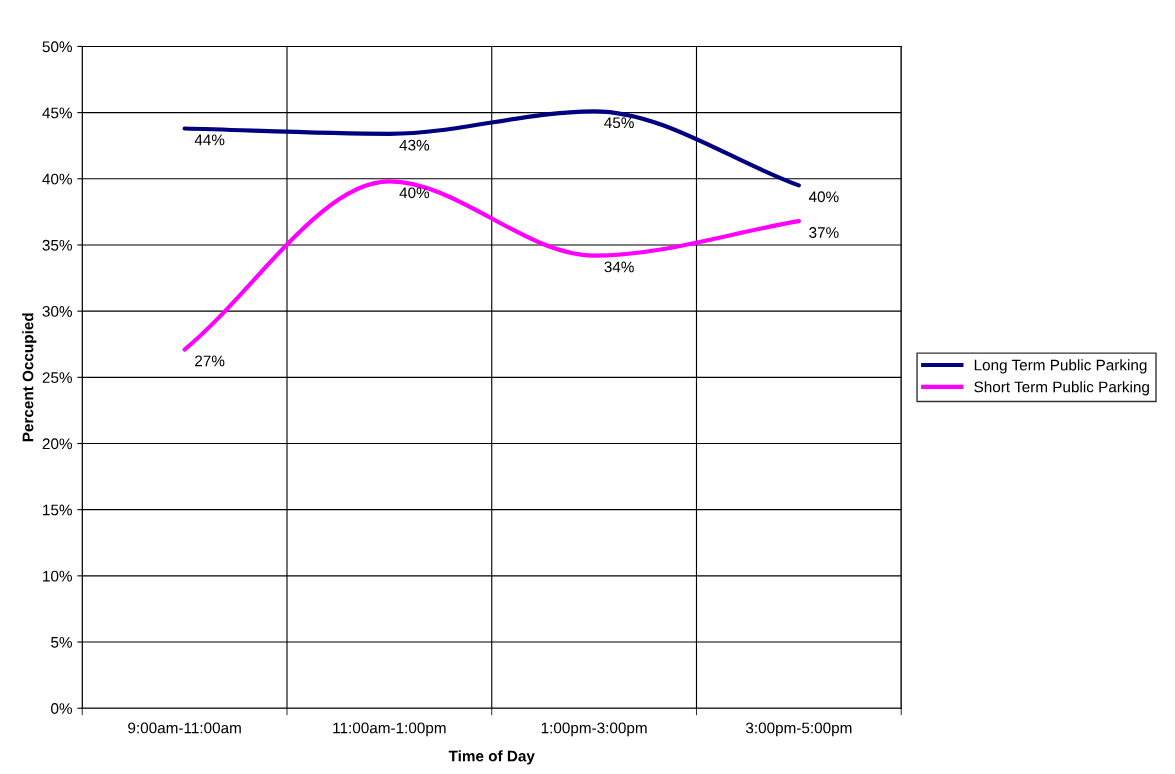 The height and width of the screenshot is (774, 1175). Describe the element at coordinates (61, 708) in the screenshot. I see `y-tick-label: 0%` at that location.